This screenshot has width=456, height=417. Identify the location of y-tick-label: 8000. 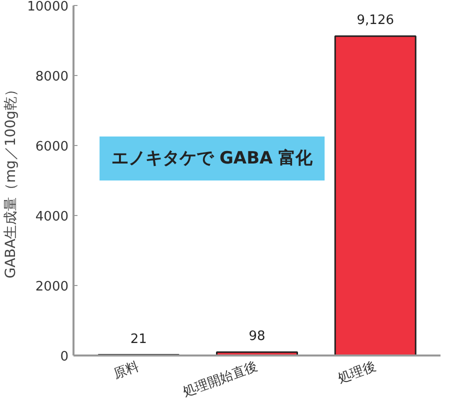
(52, 77).